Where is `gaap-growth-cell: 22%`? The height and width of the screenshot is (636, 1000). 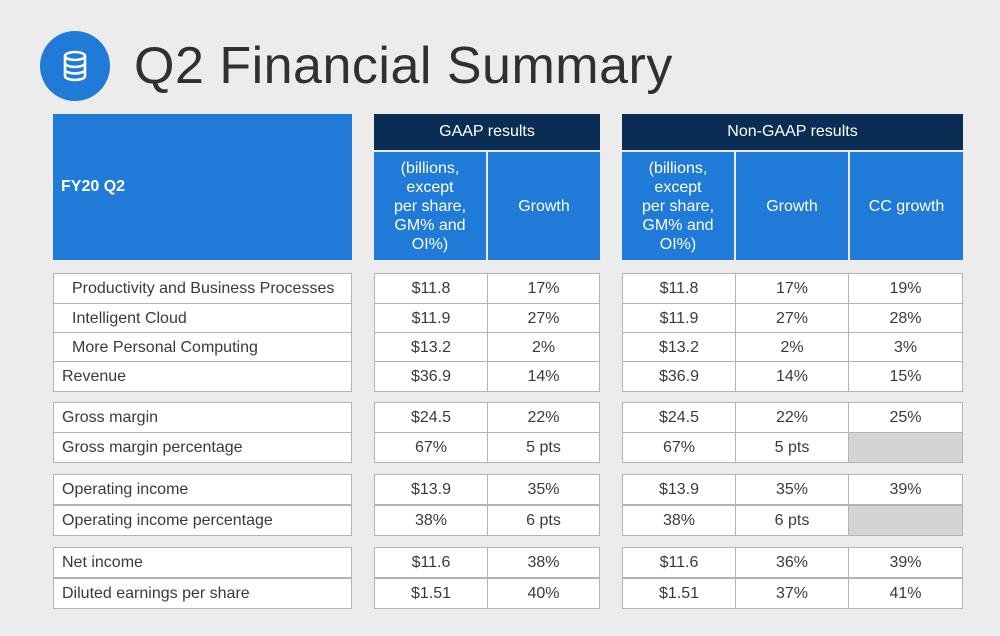 gaap-growth-cell: 22% is located at coordinates (543, 417).